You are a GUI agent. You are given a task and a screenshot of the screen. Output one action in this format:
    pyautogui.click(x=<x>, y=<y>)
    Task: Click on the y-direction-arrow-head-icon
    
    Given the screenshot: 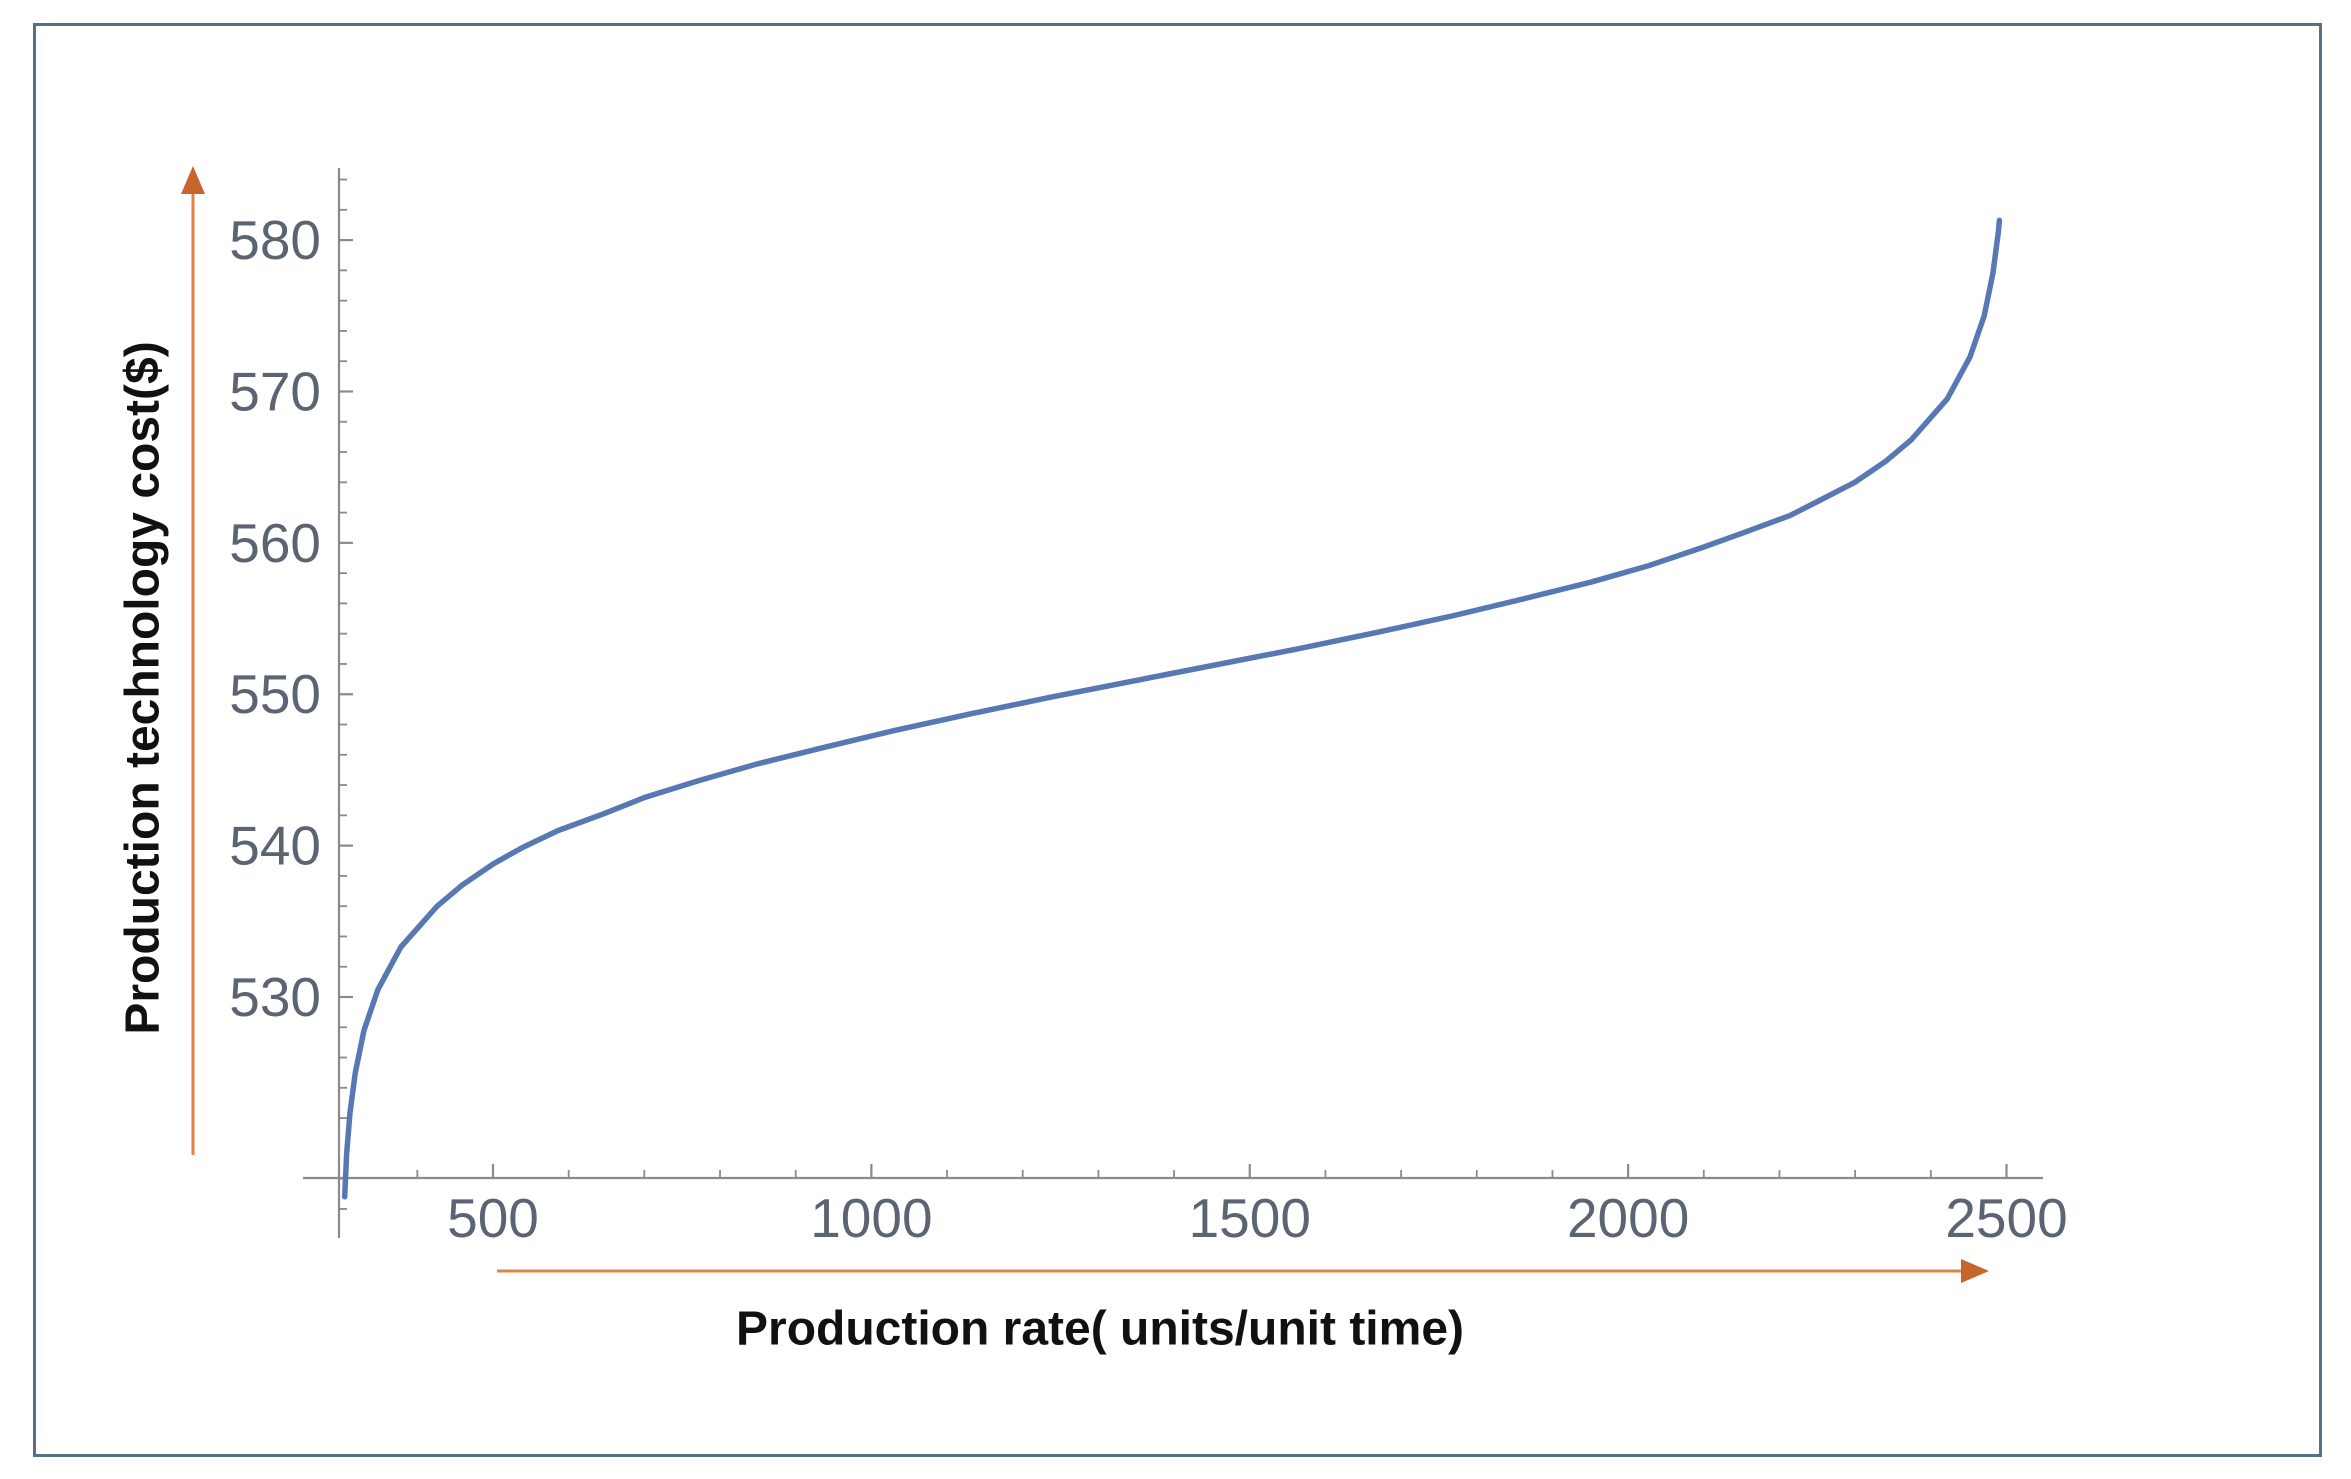 What is the action you would take?
    pyautogui.click(x=193, y=180)
    